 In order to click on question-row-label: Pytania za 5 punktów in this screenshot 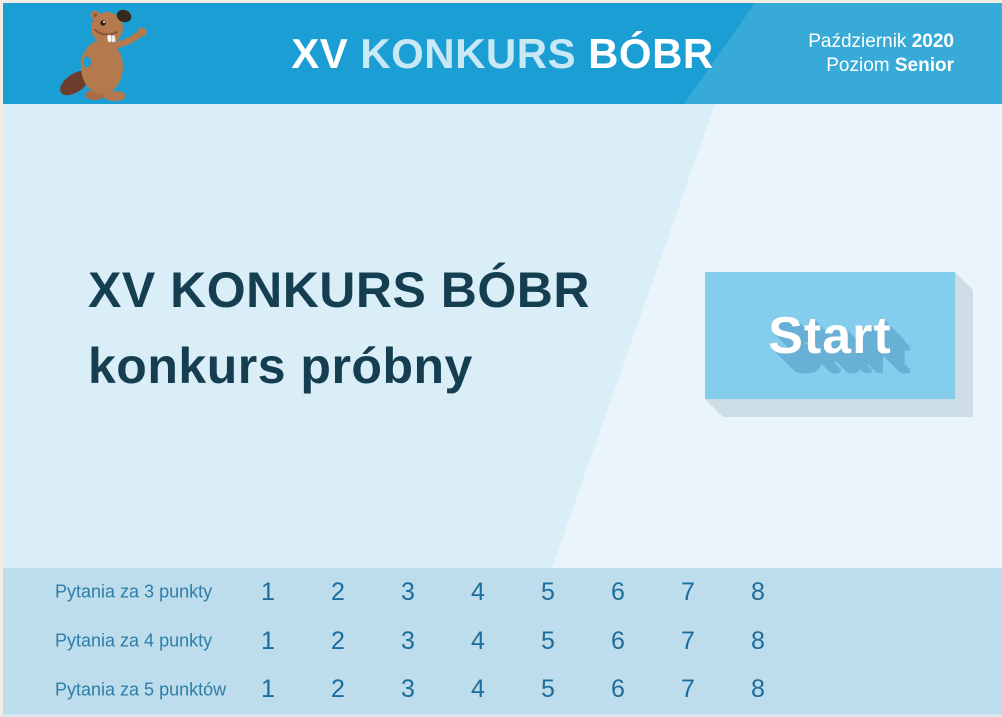, I will do `click(141, 689)`.